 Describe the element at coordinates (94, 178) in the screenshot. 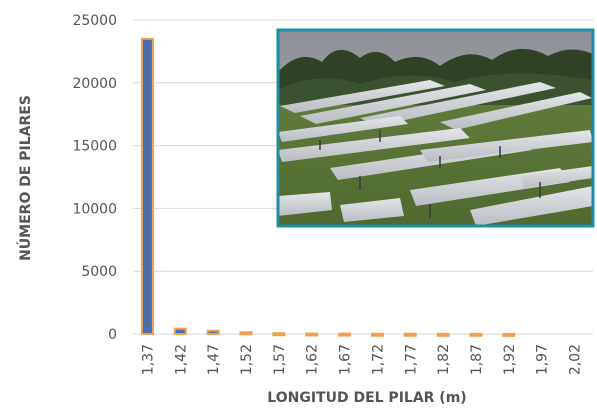

I see `y-axis-ticks: 0 5000 10000 15000 20000 25000` at that location.